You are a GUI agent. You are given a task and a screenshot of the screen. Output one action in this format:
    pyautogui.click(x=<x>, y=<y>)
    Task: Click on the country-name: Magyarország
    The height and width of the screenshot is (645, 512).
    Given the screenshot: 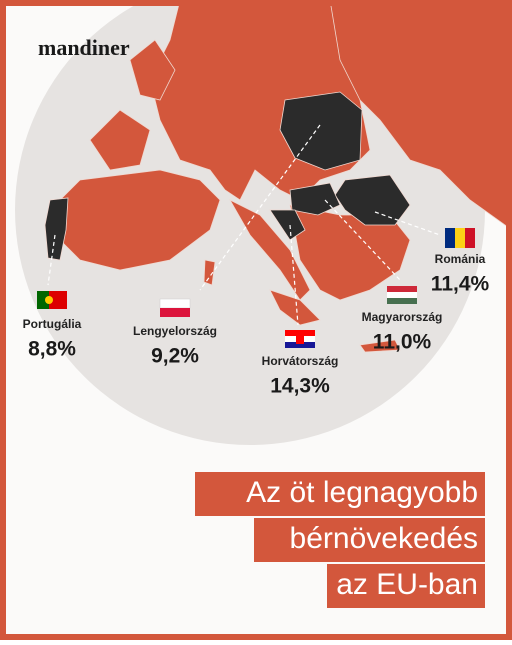 What is the action you would take?
    pyautogui.click(x=402, y=317)
    